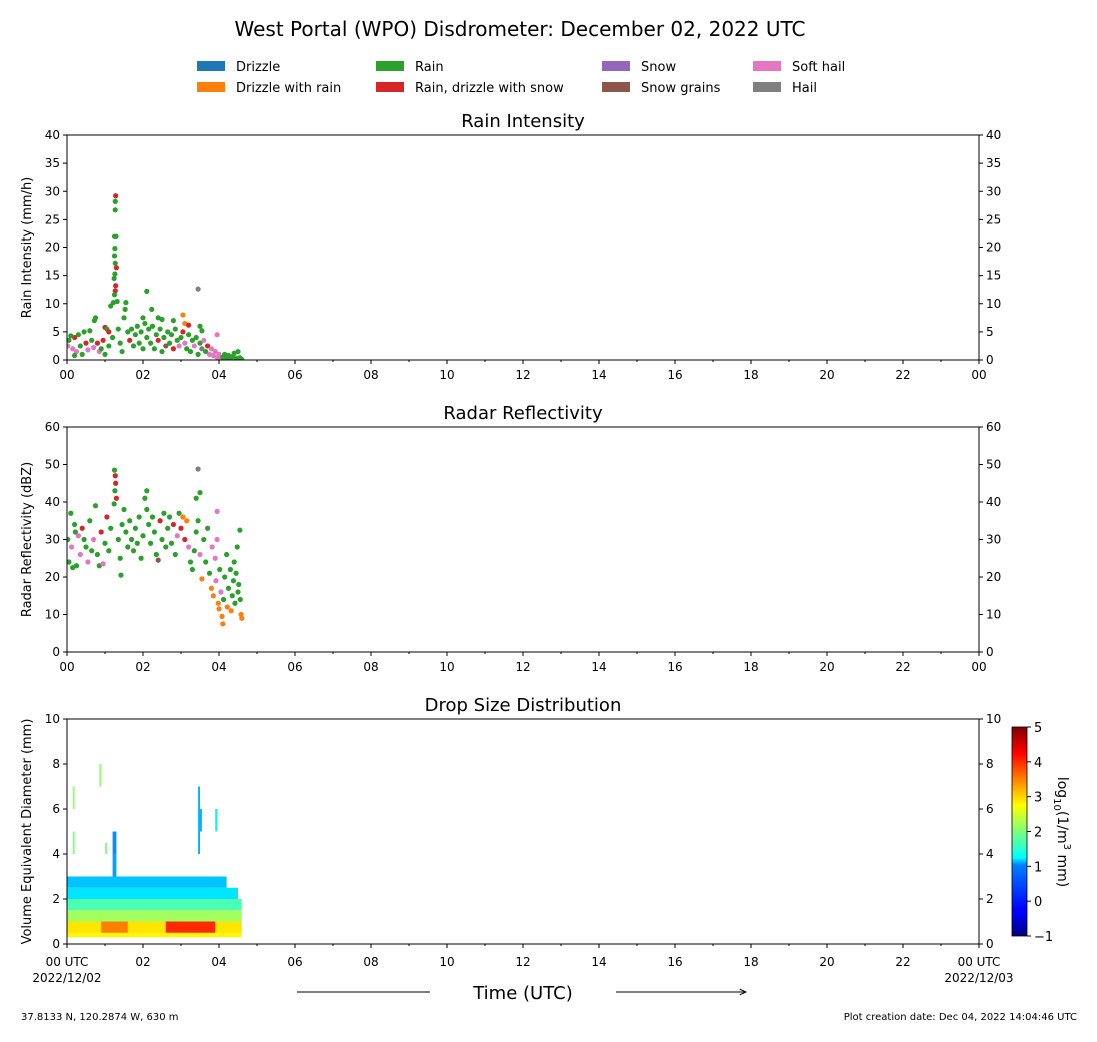  What do you see at coordinates (674, 375) in the screenshot?
I see `x-tick-label: 16` at bounding box center [674, 375].